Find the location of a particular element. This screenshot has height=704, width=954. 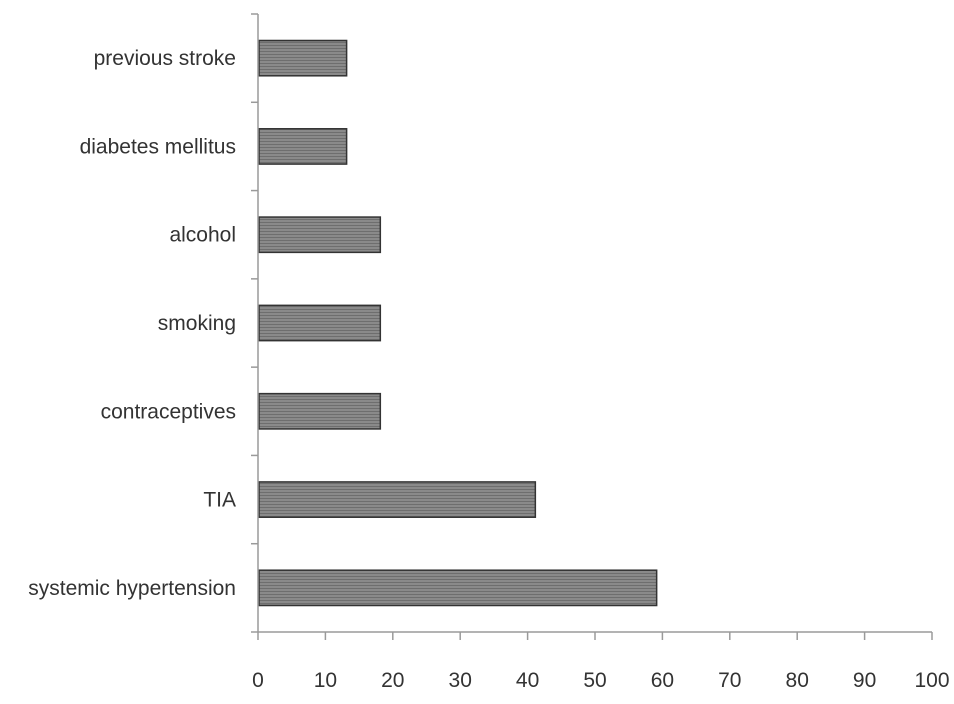

x-tick-label: 10 is located at coordinates (325, 680).